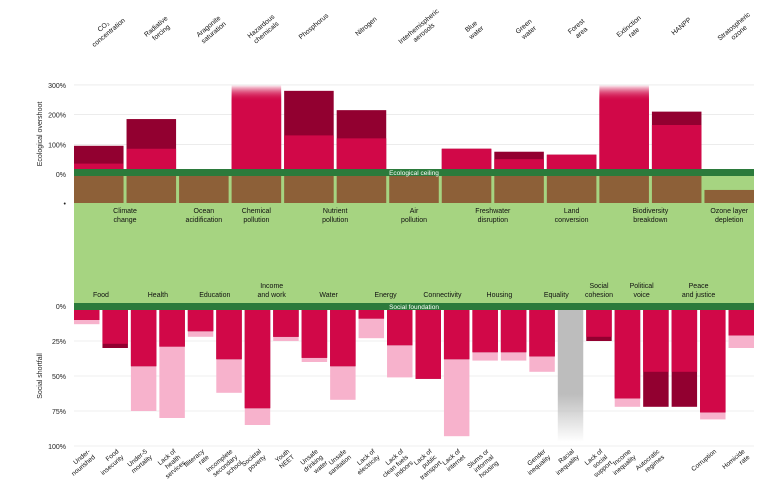  What do you see at coordinates (385, 295) in the screenshot?
I see `social-group-label: Energy` at bounding box center [385, 295].